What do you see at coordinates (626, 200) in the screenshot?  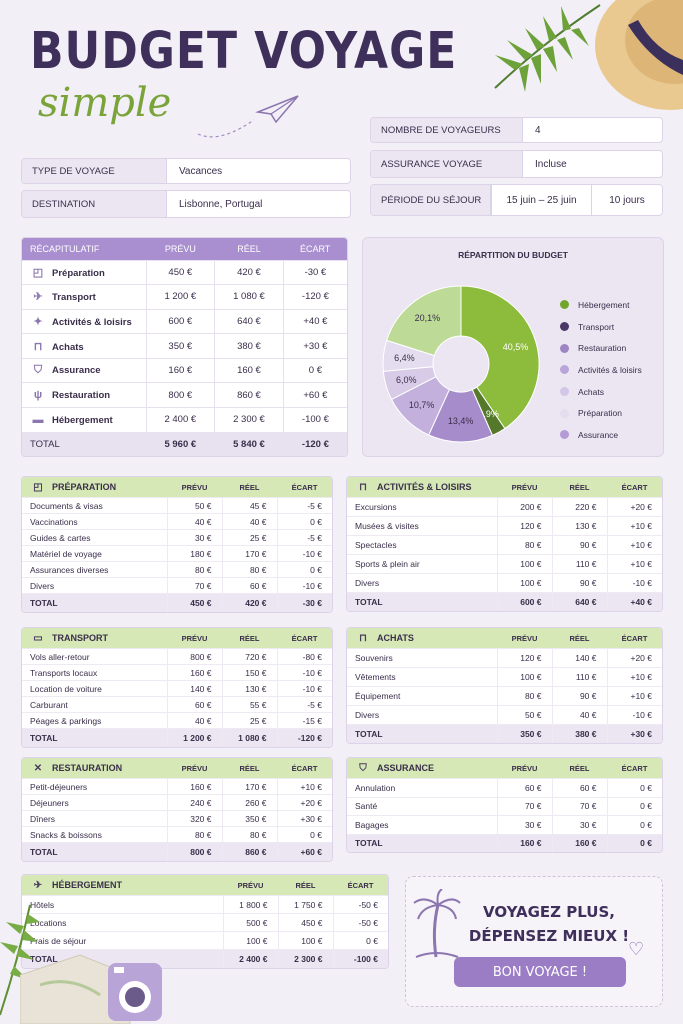 I see `period-days: 10 jours` at bounding box center [626, 200].